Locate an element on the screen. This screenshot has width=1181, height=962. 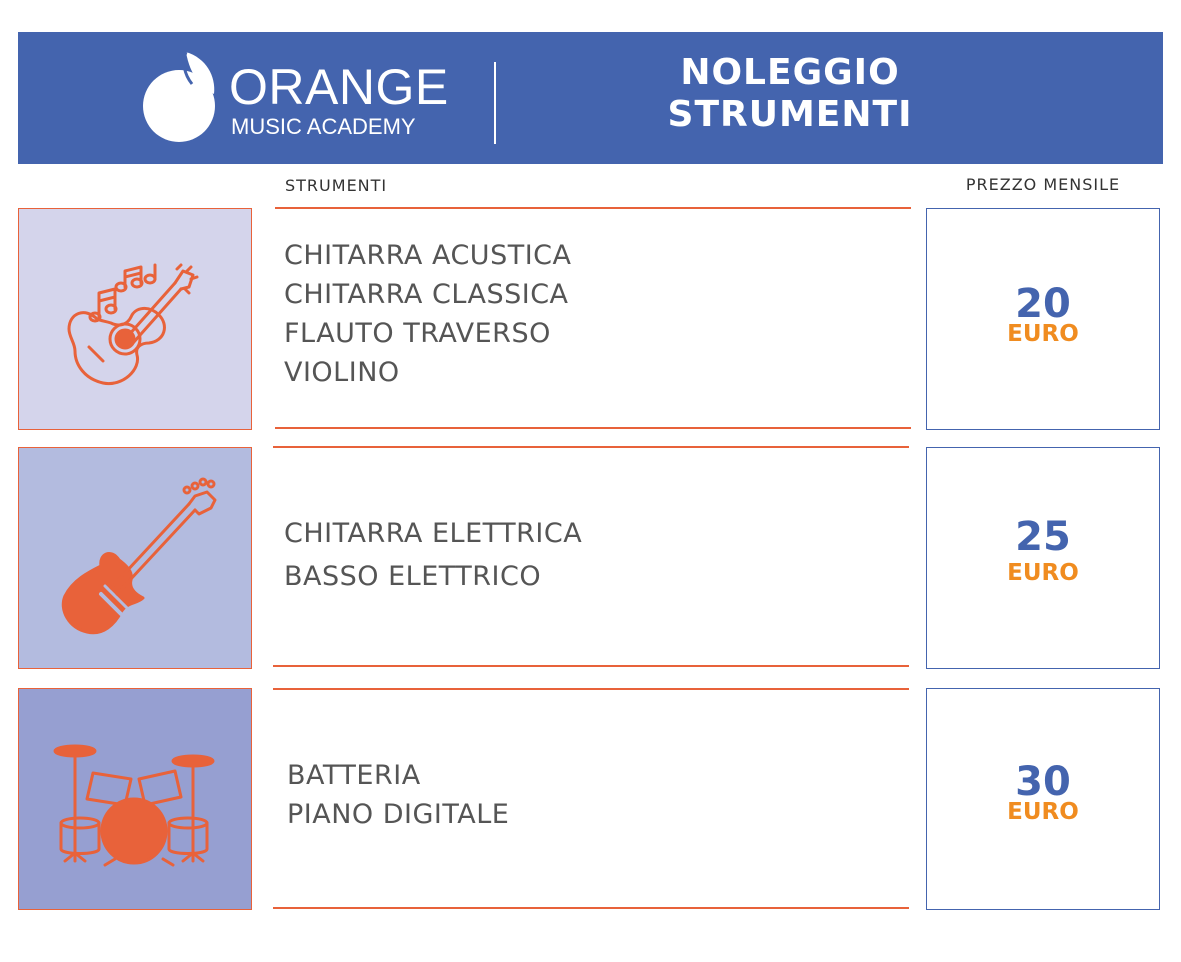
acoustic-guitar-icon is located at coordinates (133, 324).